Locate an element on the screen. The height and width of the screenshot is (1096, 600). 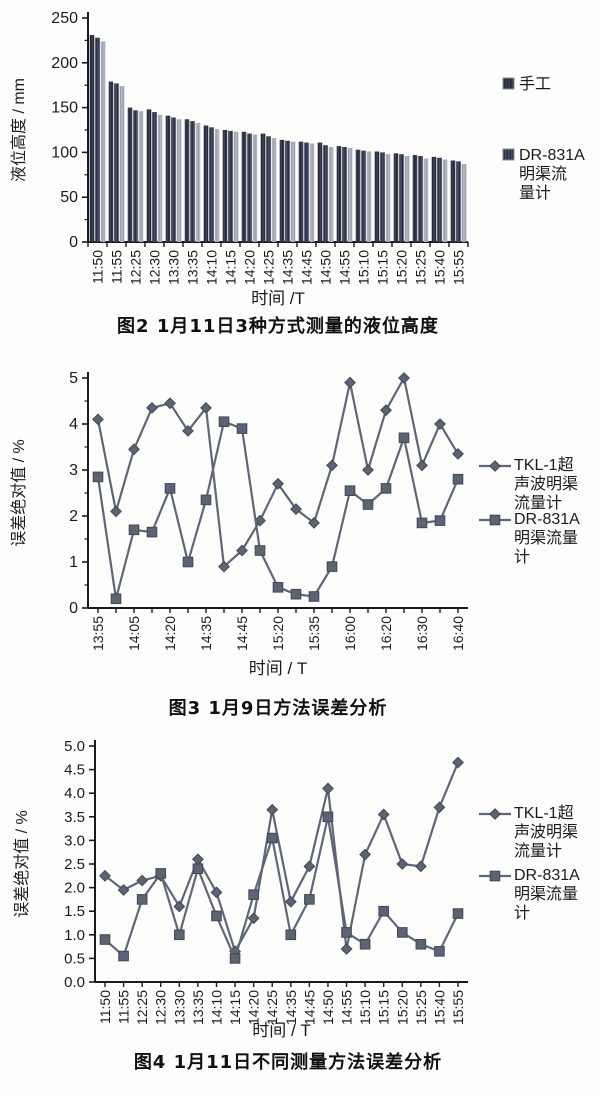
svg-text: 50 is located at coordinates (69, 197).